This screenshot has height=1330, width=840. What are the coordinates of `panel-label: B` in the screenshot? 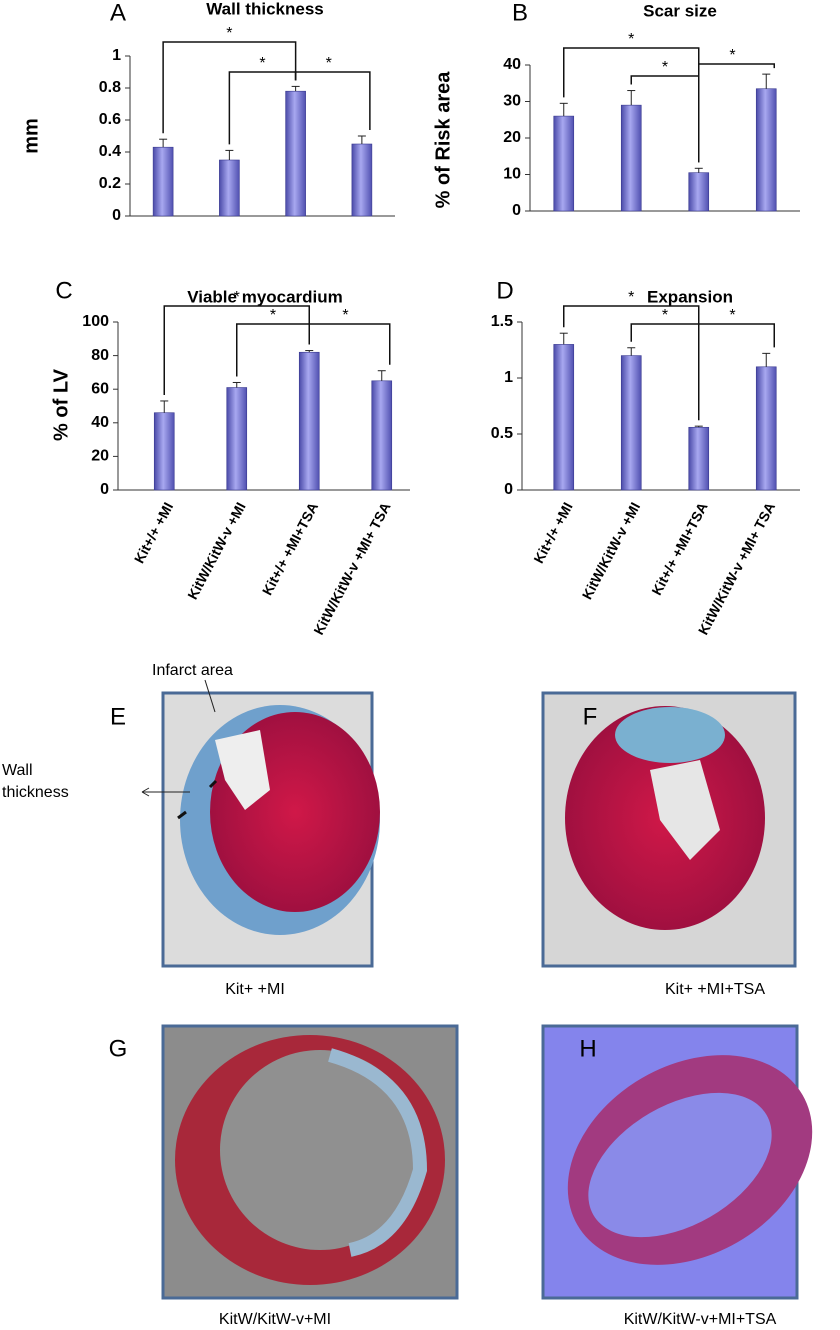 It's located at (520, 13).